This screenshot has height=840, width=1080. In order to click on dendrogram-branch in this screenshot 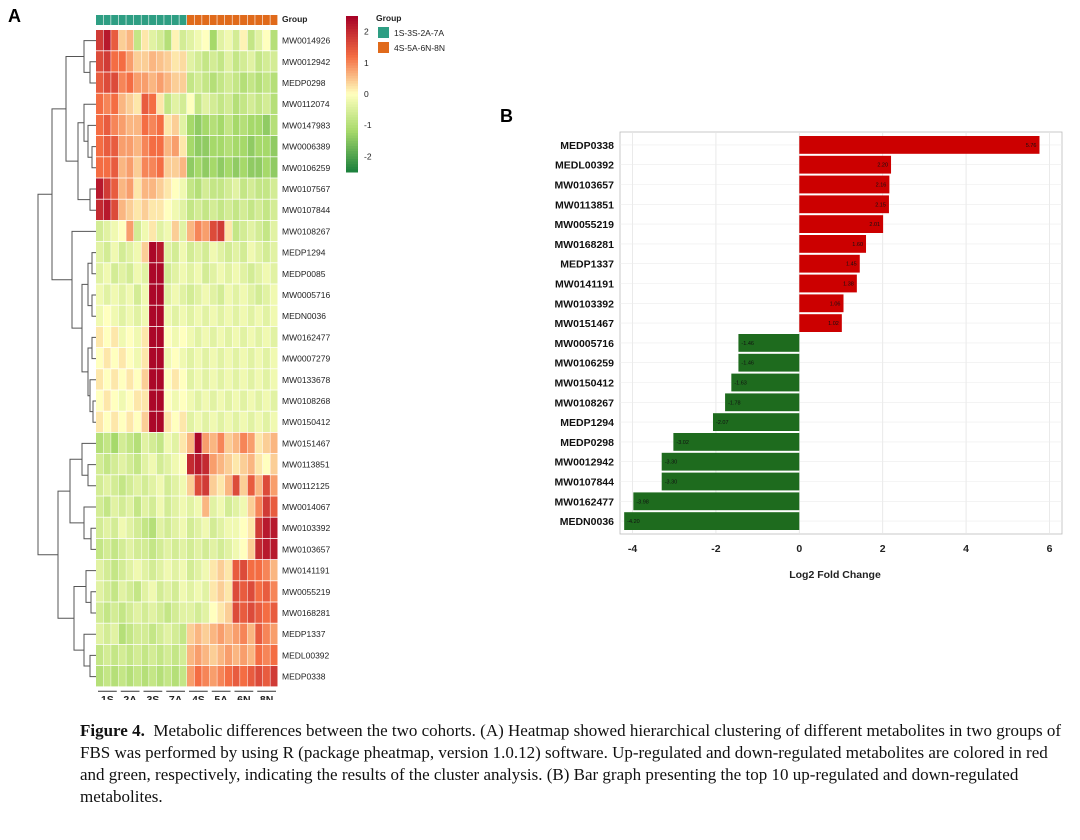, I will do `click(93, 263)`.